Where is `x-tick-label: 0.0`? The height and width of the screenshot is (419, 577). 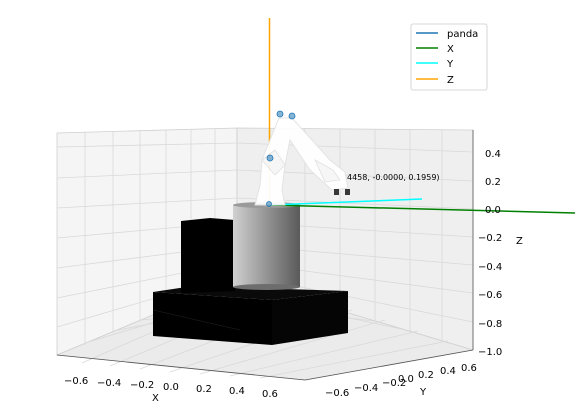 x-tick-label: 0.0 is located at coordinates (171, 387).